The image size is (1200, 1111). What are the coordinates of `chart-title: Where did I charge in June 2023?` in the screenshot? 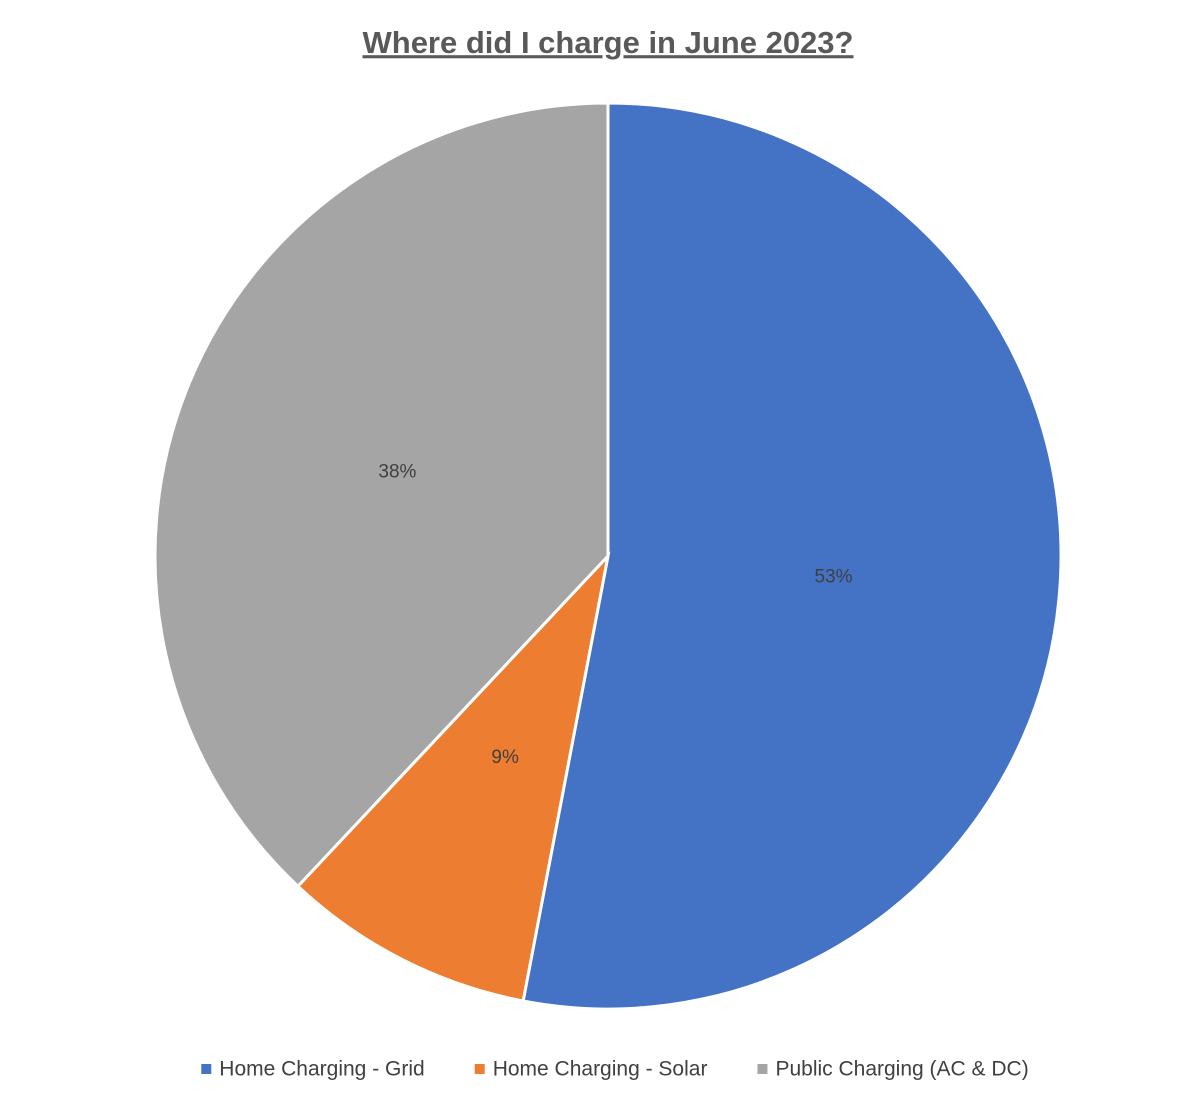 It's located at (608, 42).